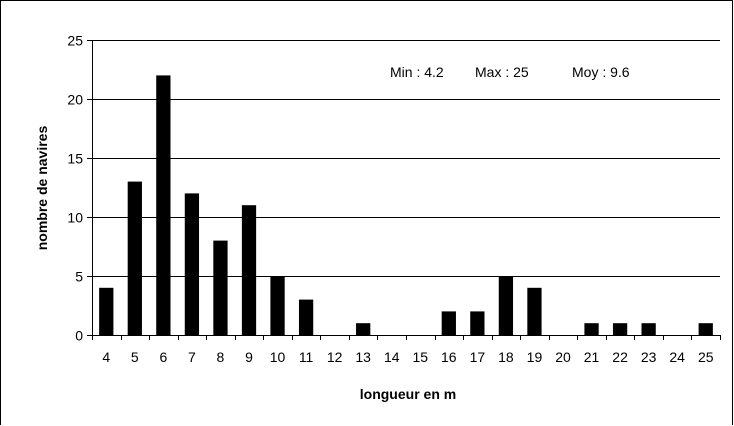 This screenshot has height=426, width=734. What do you see at coordinates (79, 188) in the screenshot?
I see `y-tick-labels: 0 5 10 15 20 25` at bounding box center [79, 188].